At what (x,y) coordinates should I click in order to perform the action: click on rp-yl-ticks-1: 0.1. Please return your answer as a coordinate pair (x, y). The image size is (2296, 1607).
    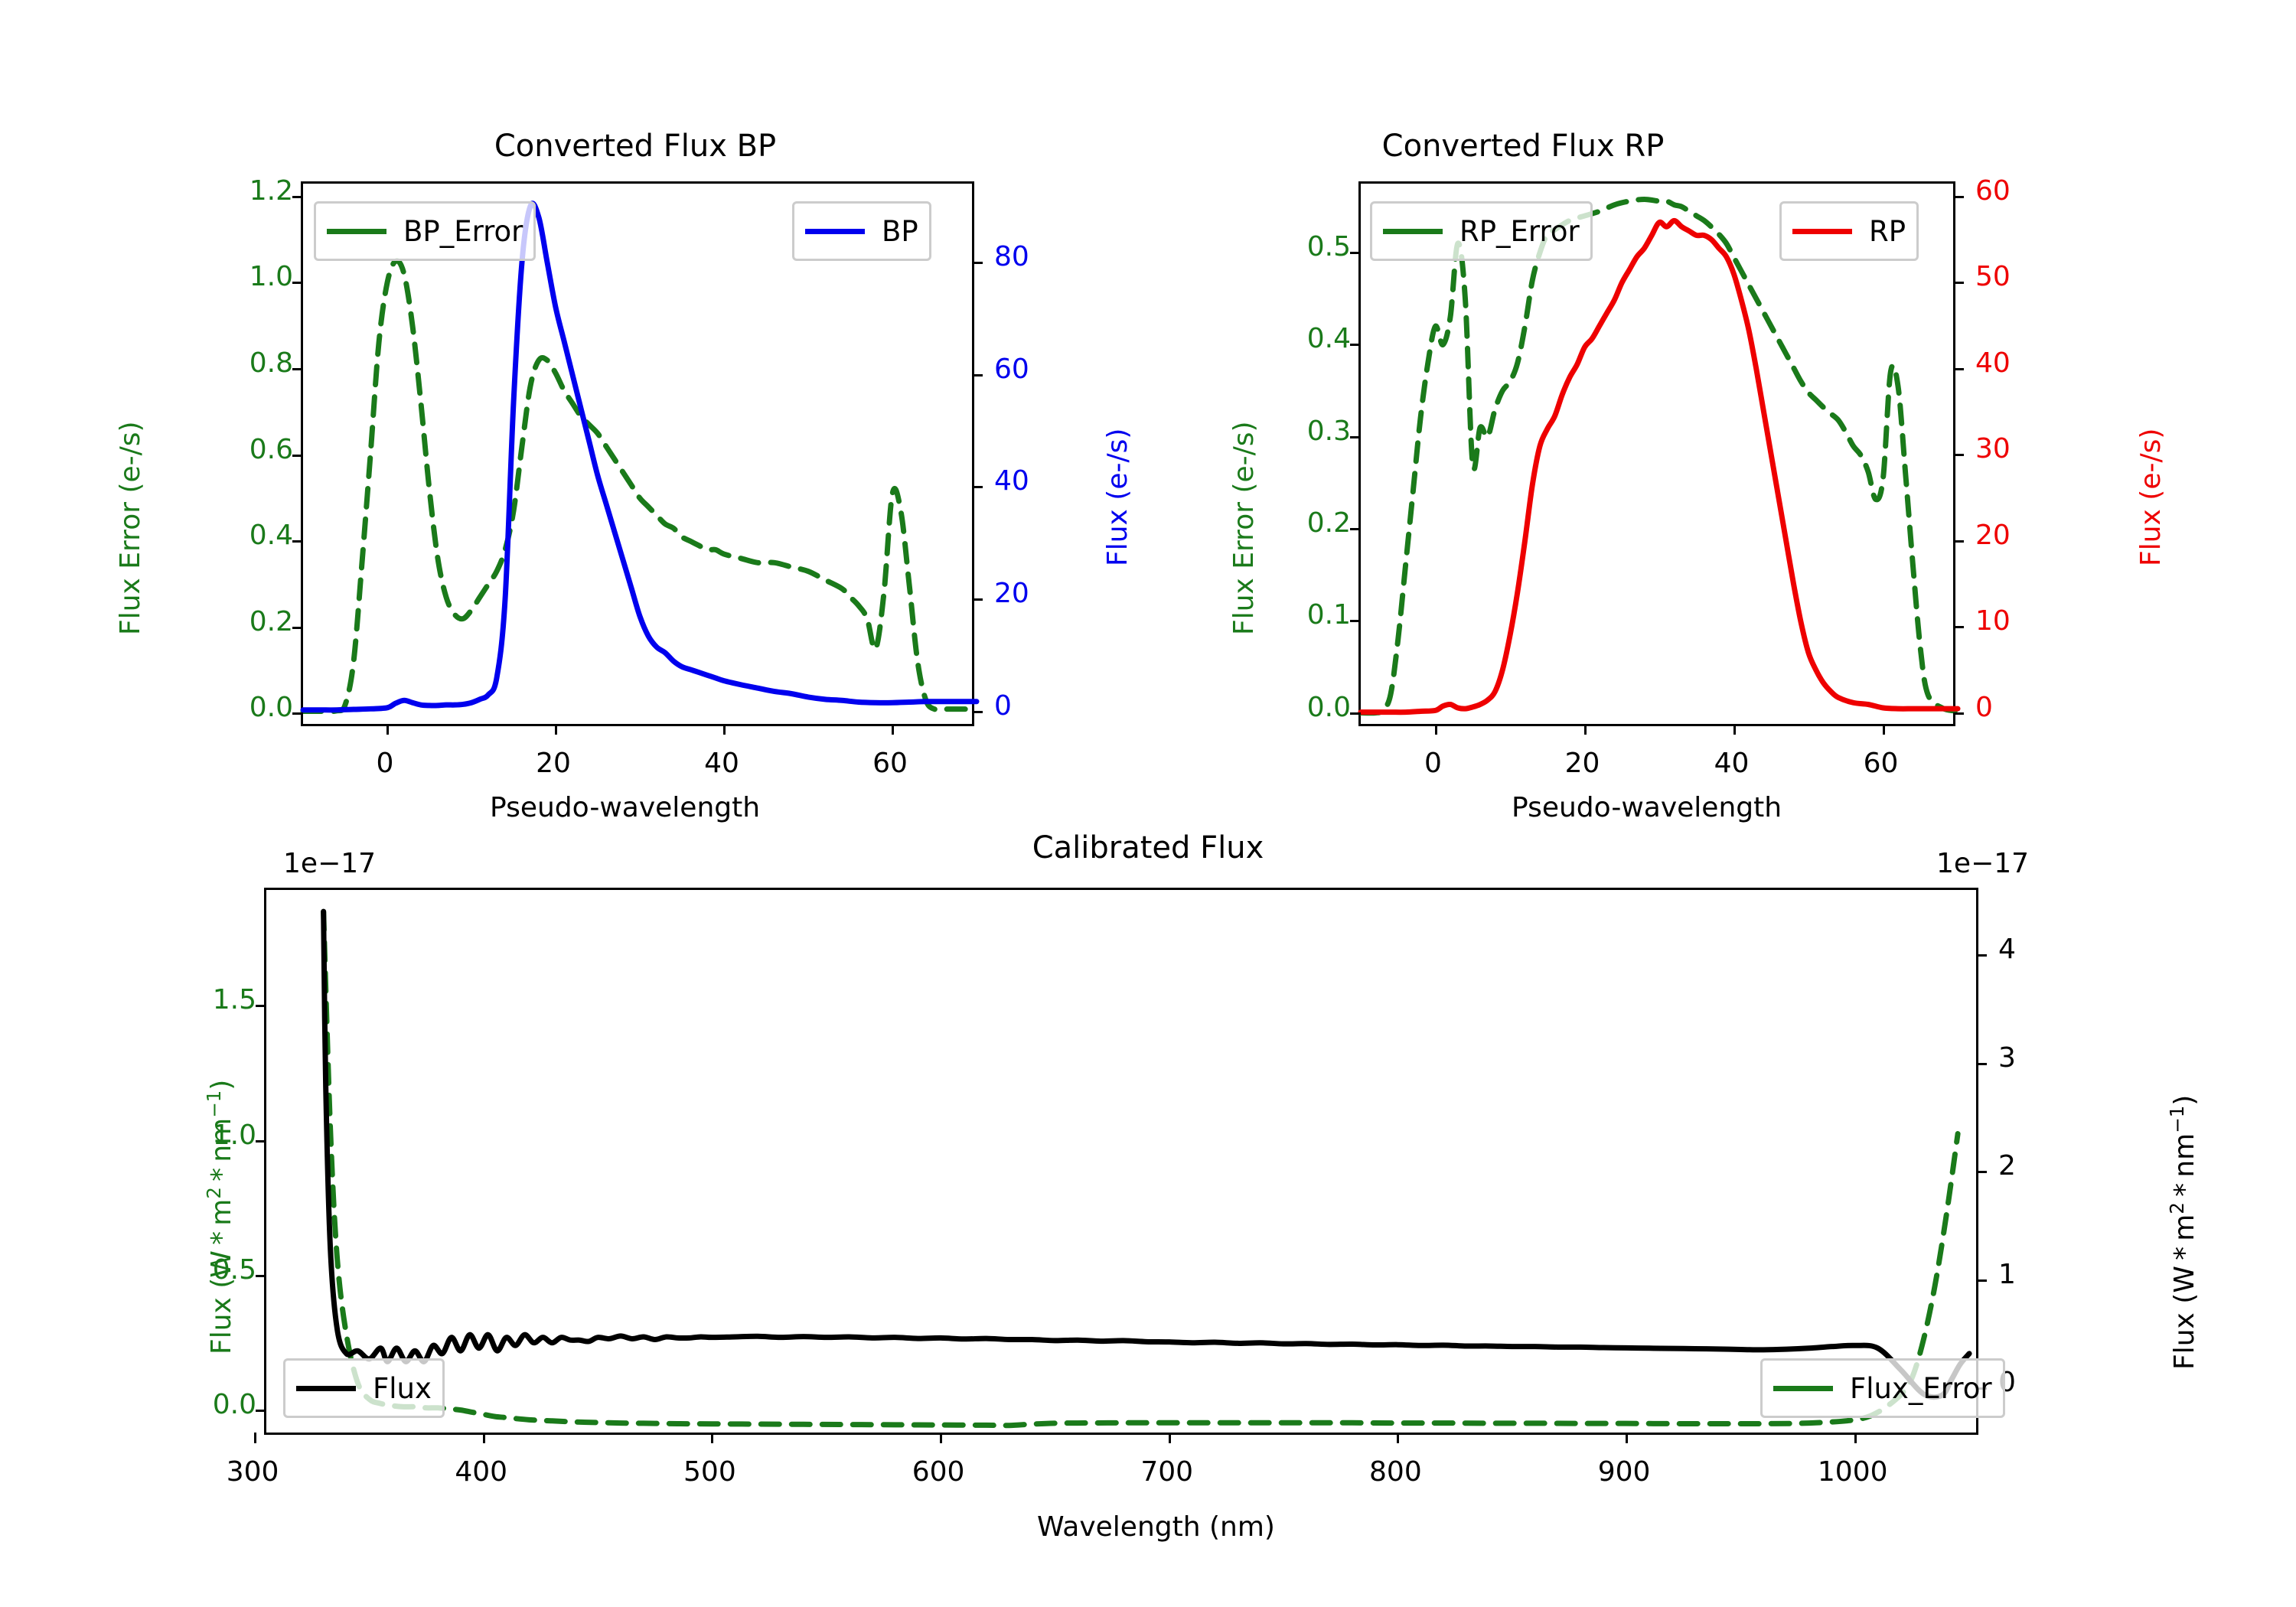
    Looking at the image, I should click on (1328, 615).